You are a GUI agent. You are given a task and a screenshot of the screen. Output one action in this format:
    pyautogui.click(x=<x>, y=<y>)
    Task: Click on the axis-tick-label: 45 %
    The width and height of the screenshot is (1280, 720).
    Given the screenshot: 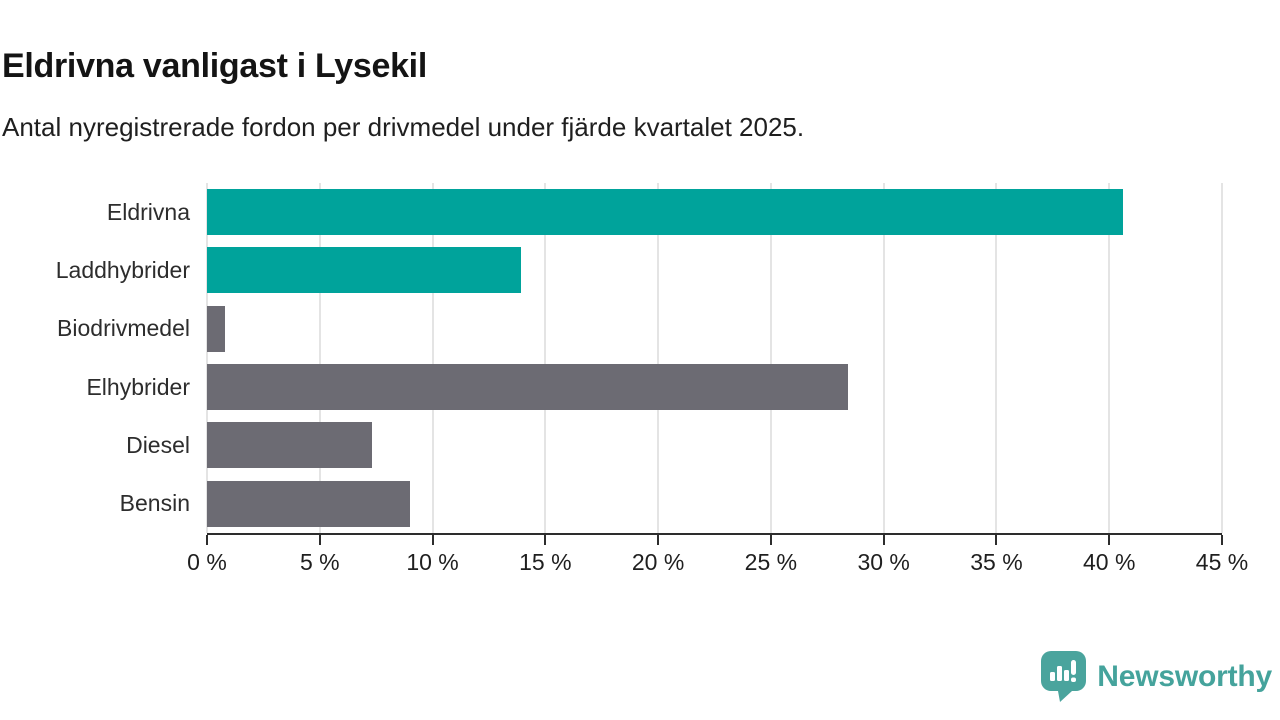 What is the action you would take?
    pyautogui.click(x=1222, y=562)
    